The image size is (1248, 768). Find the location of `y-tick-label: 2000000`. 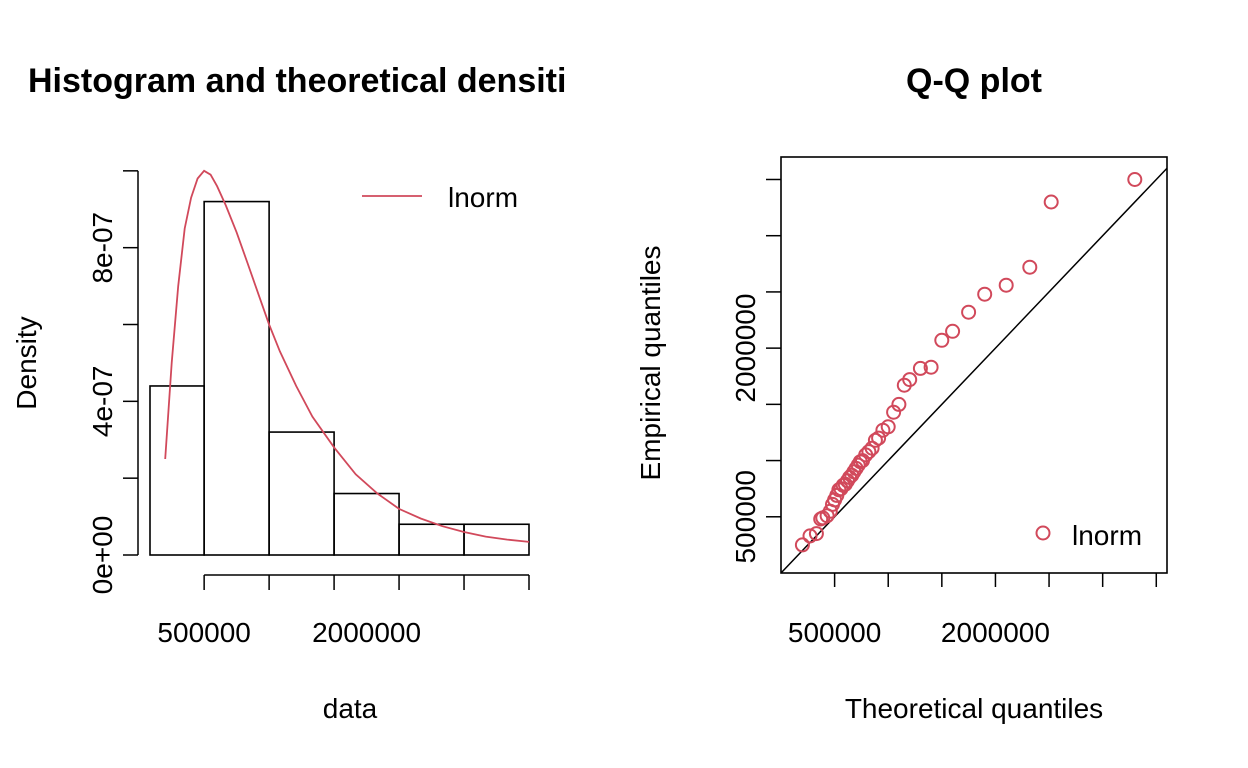

y-tick-label: 2000000 is located at coordinates (745, 348).